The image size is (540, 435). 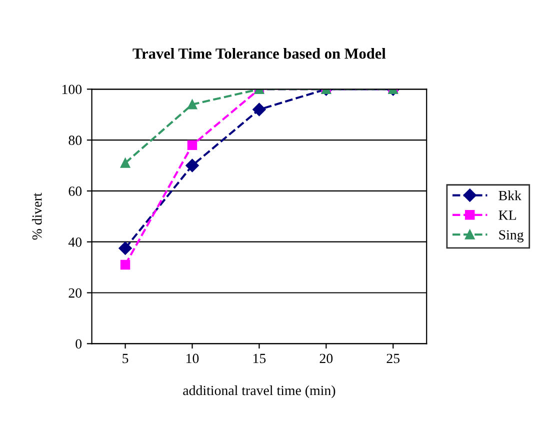 I want to click on y-tick-label: 60, so click(x=75, y=191).